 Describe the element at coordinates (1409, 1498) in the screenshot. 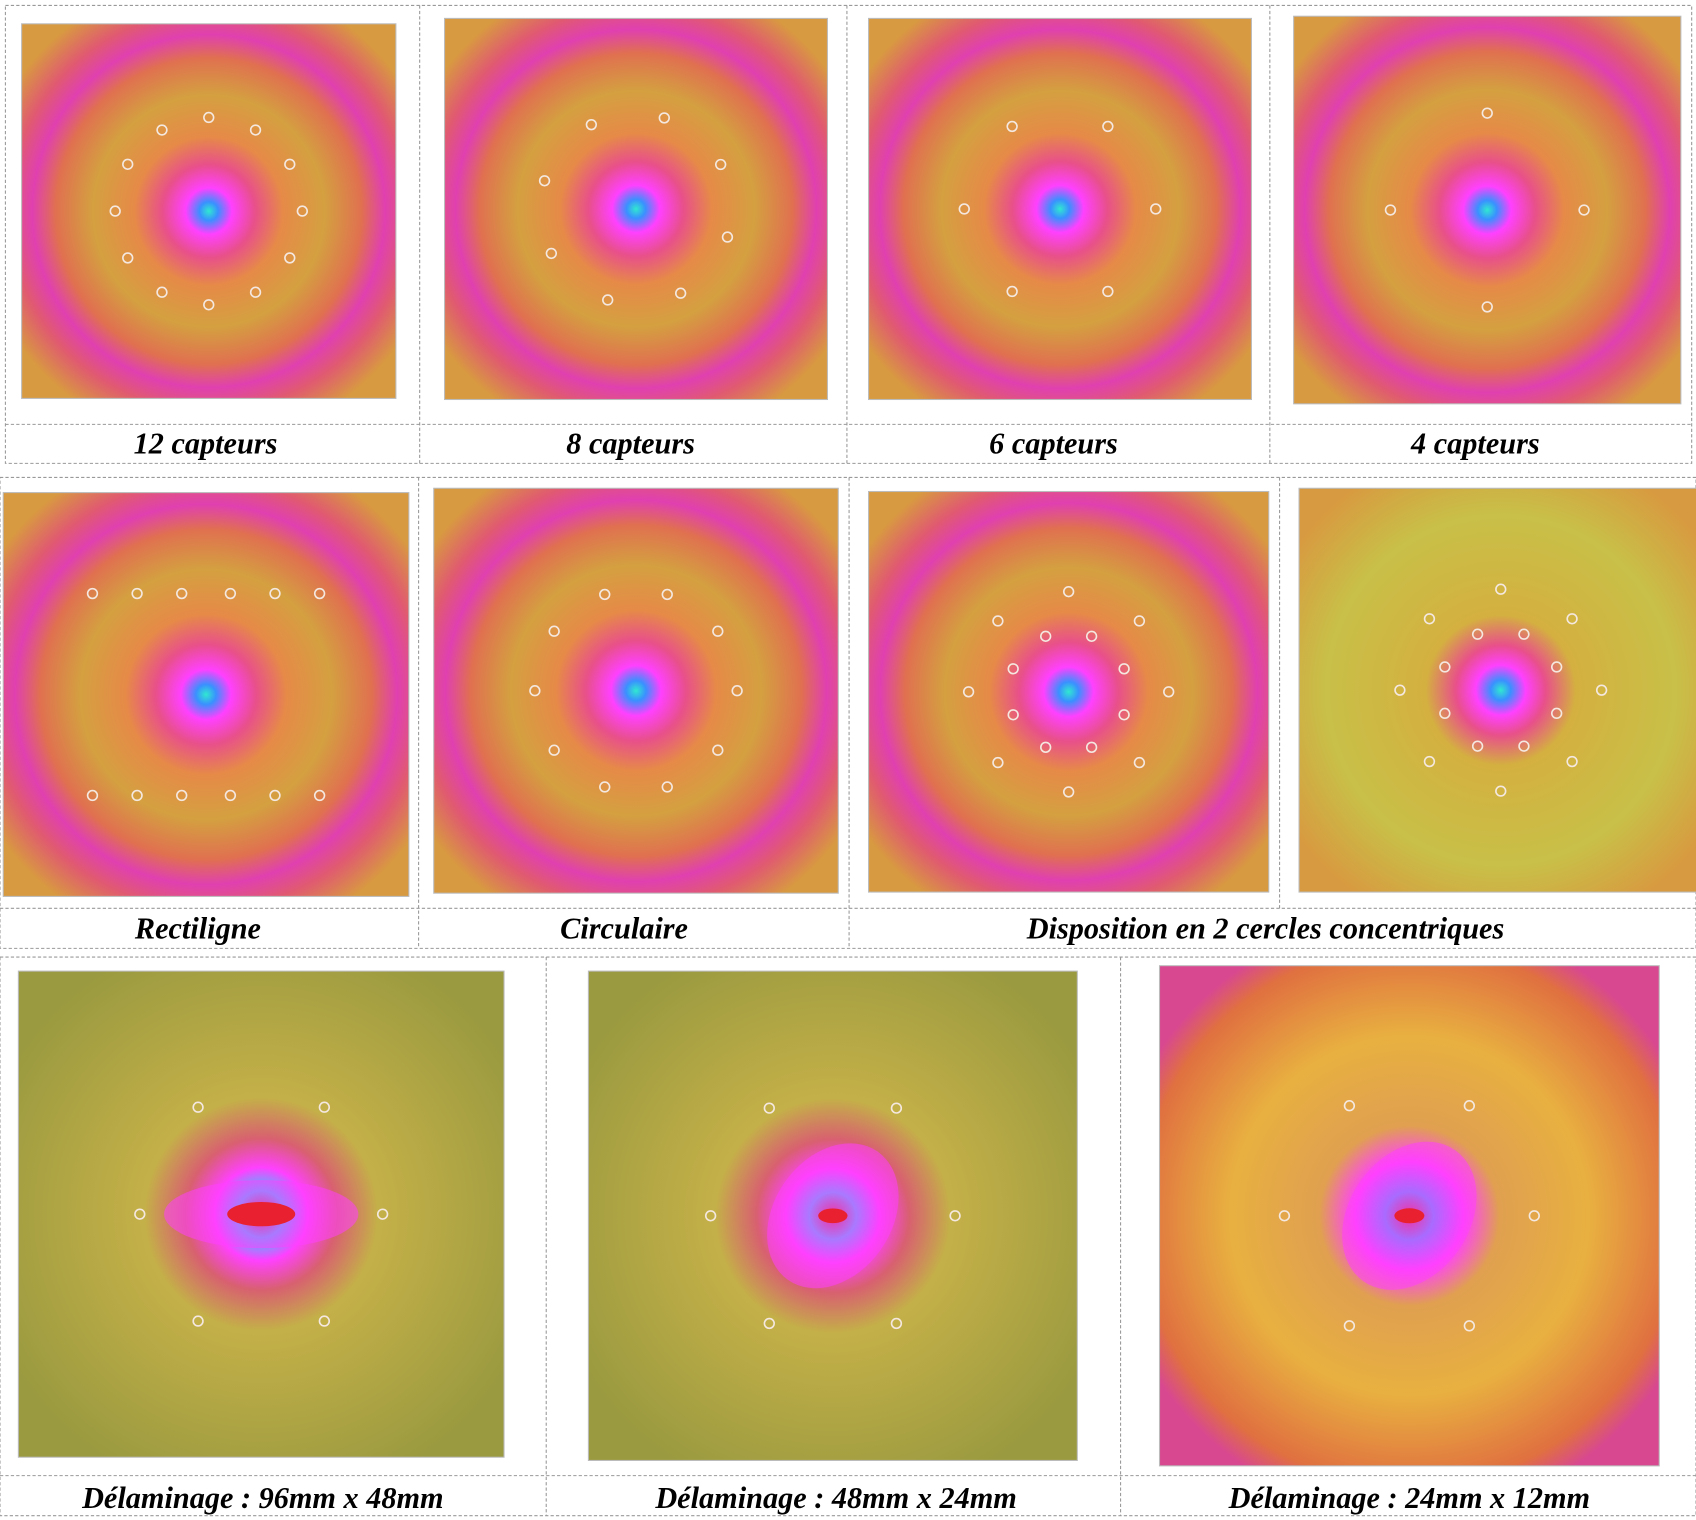

I see `caption: Délaminage : 24mm x 12mm` at that location.